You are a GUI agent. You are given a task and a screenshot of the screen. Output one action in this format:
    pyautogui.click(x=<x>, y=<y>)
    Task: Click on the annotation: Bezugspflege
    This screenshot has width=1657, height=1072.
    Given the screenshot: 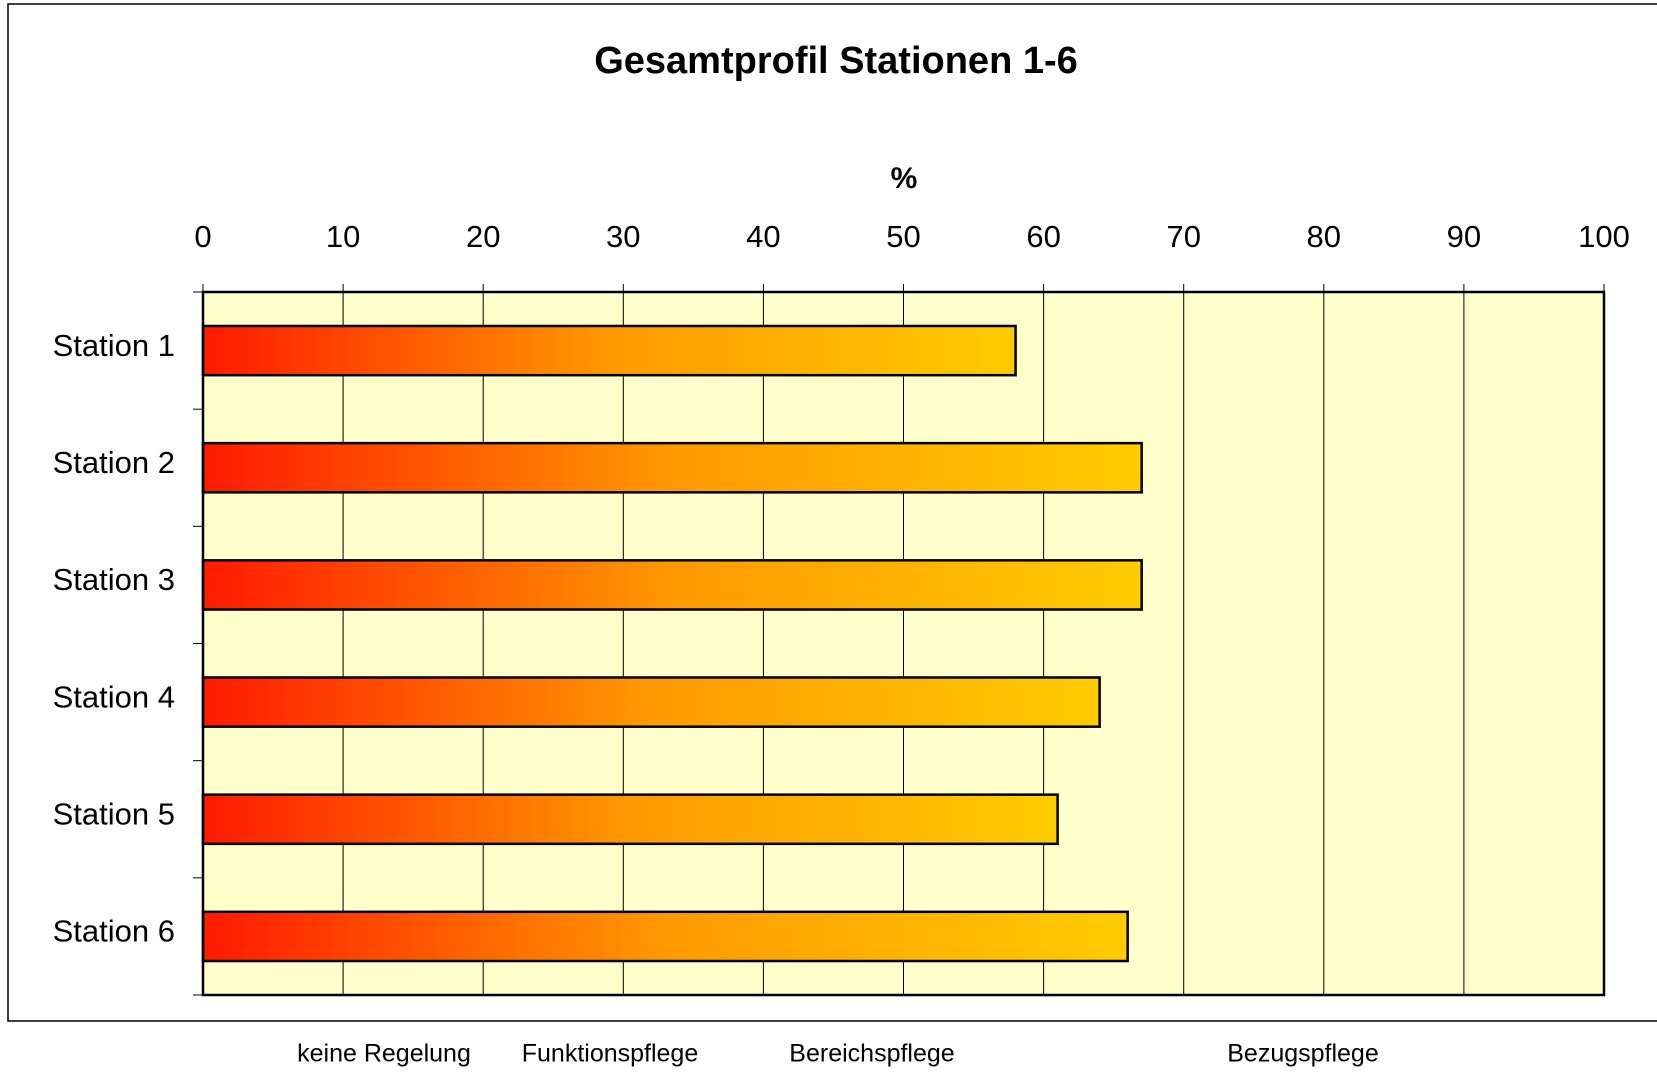 What is the action you would take?
    pyautogui.click(x=1303, y=1054)
    